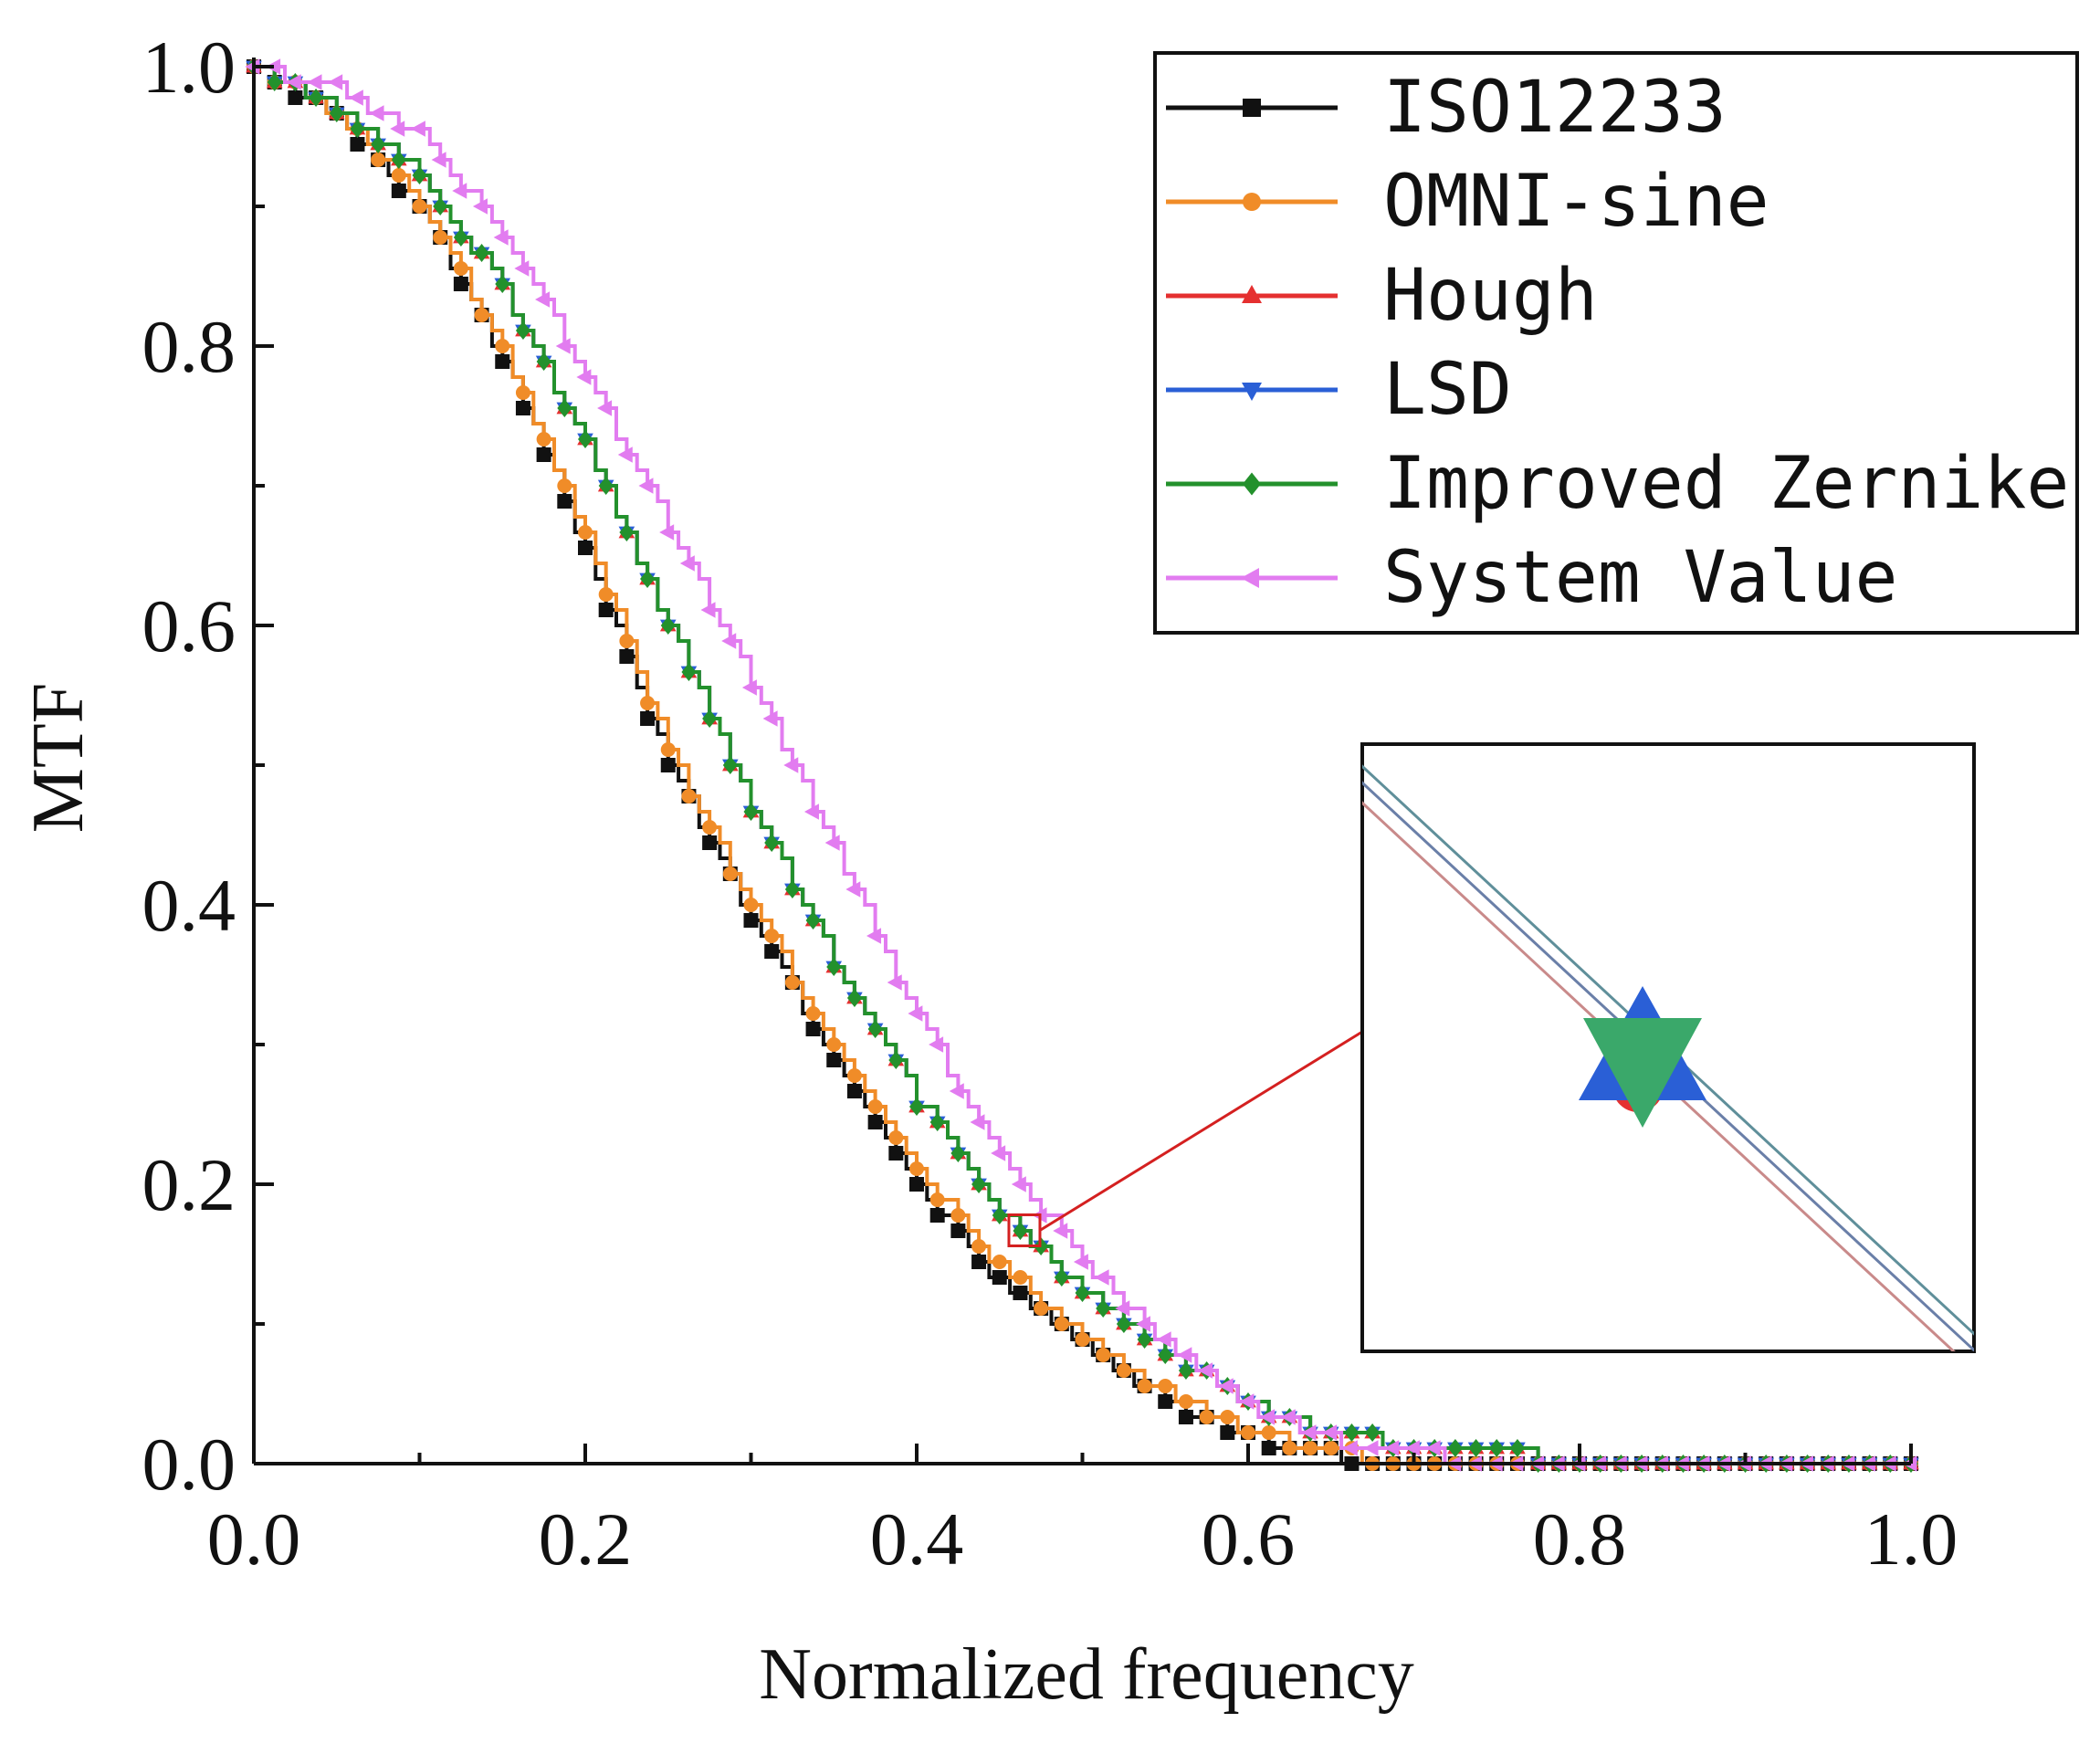 Image resolution: width=2100 pixels, height=1754 pixels. I want to click on legend-label: ISO12233, so click(1555, 108).